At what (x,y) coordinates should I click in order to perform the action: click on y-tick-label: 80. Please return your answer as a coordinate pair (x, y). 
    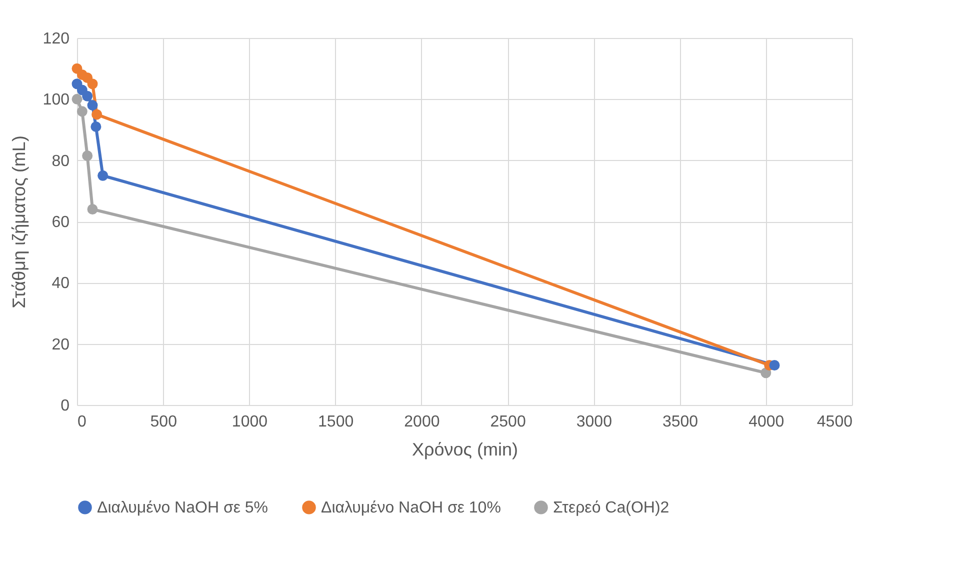
    Looking at the image, I should click on (61, 161).